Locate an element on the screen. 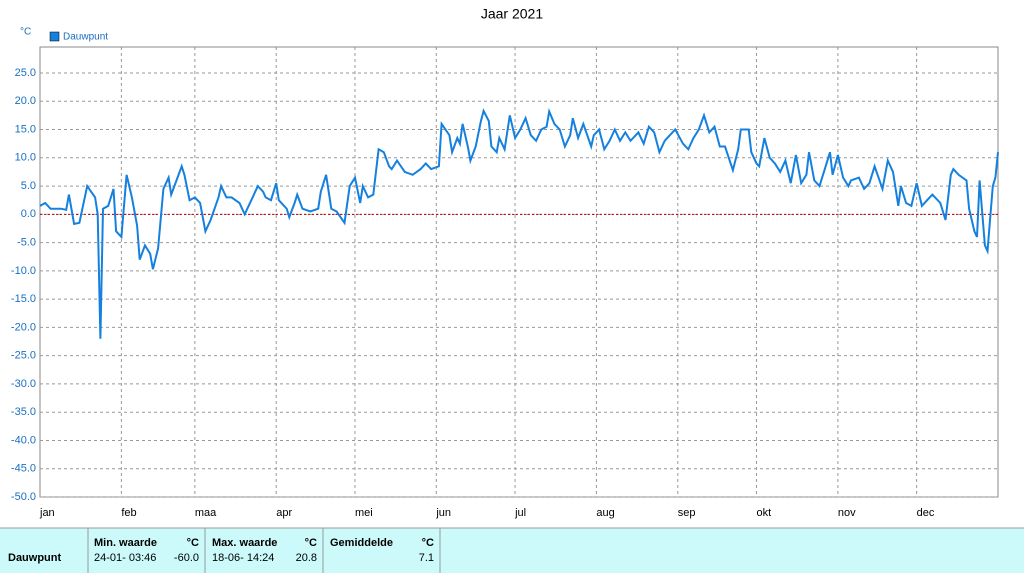 The height and width of the screenshot is (573, 1024). x-tick-label: mei is located at coordinates (364, 513).